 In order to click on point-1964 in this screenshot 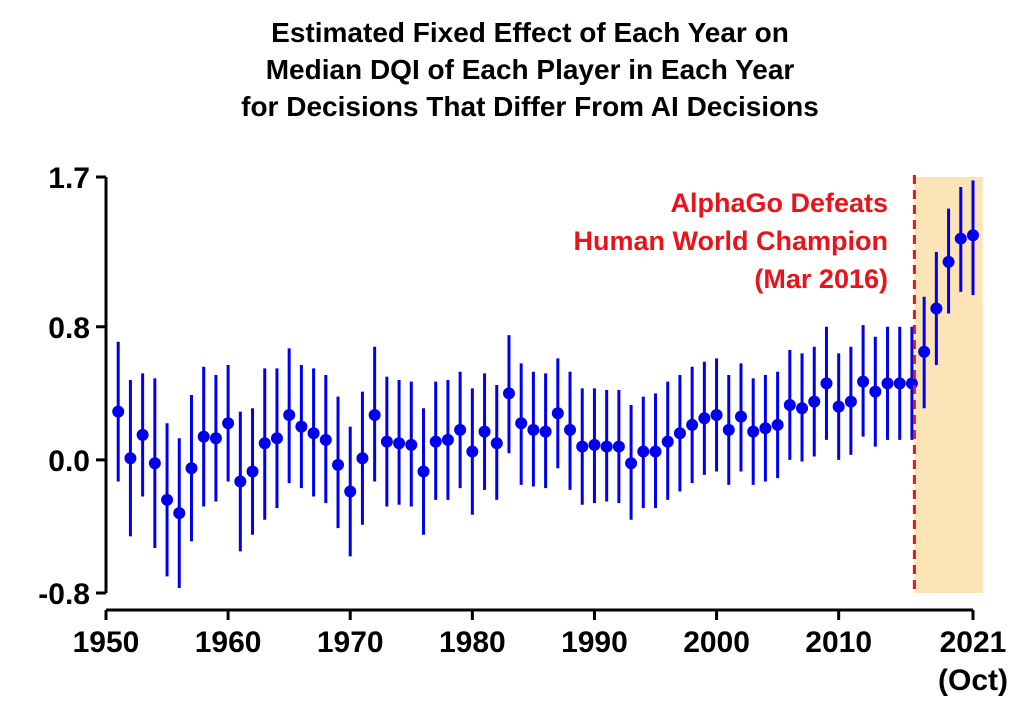, I will do `click(276, 438)`.